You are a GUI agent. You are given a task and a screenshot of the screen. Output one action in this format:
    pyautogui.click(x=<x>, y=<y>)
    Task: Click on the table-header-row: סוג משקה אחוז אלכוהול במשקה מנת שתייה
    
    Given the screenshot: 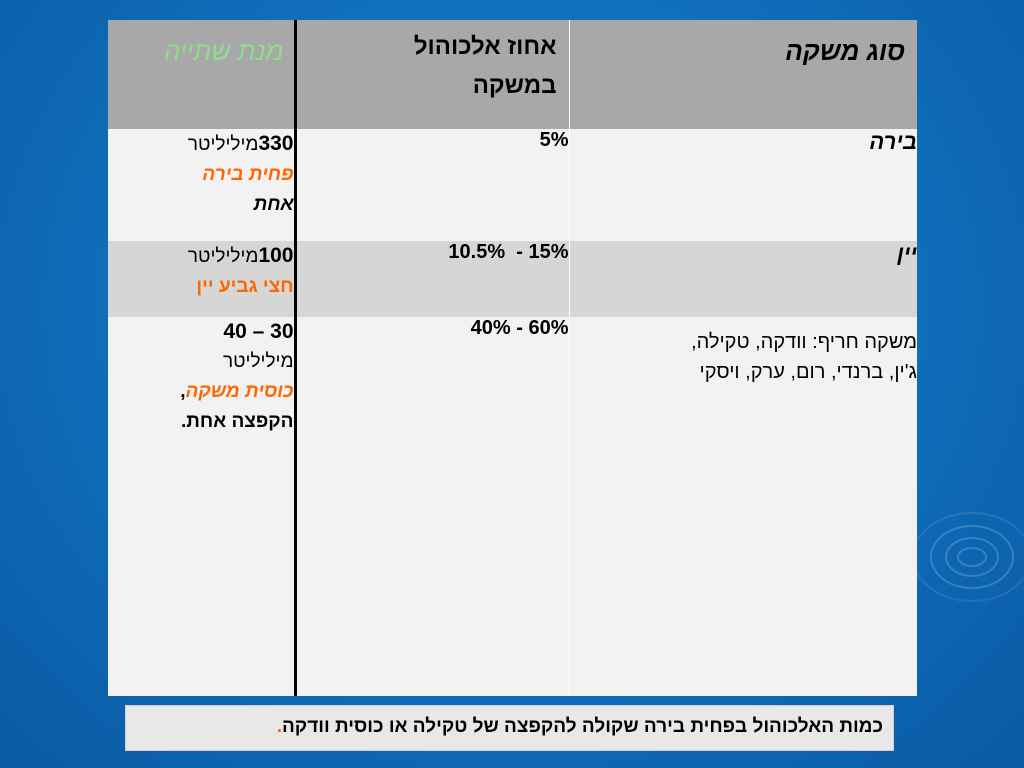 What is the action you would take?
    pyautogui.click(x=512, y=74)
    